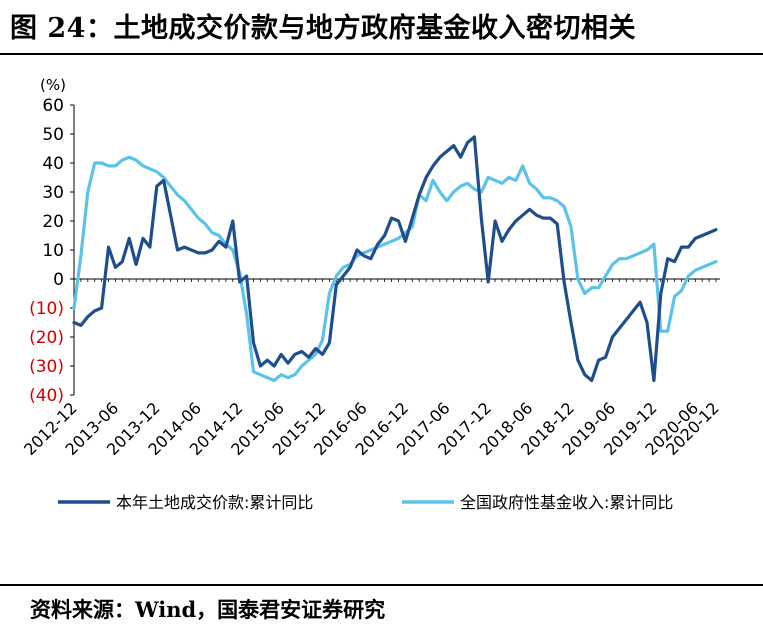 The height and width of the screenshot is (643, 763). I want to click on y-tick-label: 10, so click(53, 251).